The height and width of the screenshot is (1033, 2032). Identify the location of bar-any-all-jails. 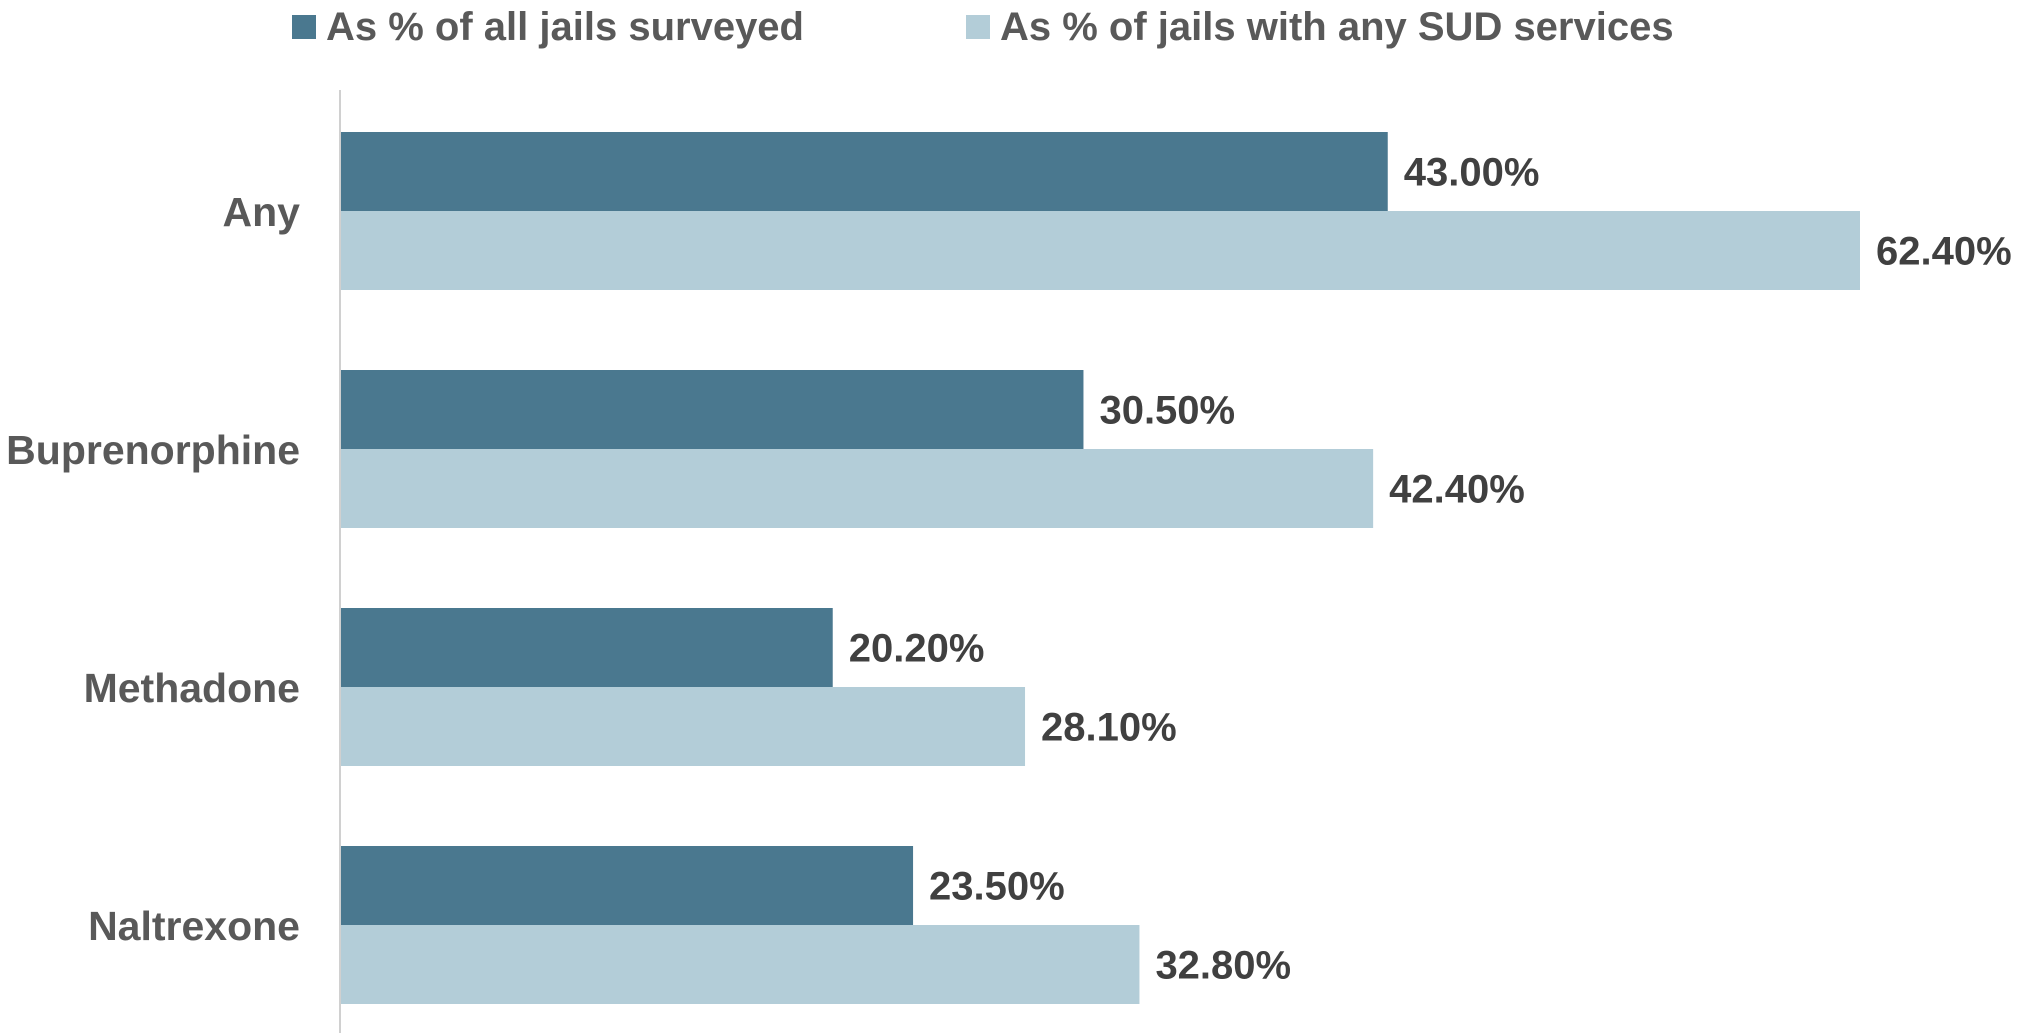
(864, 171).